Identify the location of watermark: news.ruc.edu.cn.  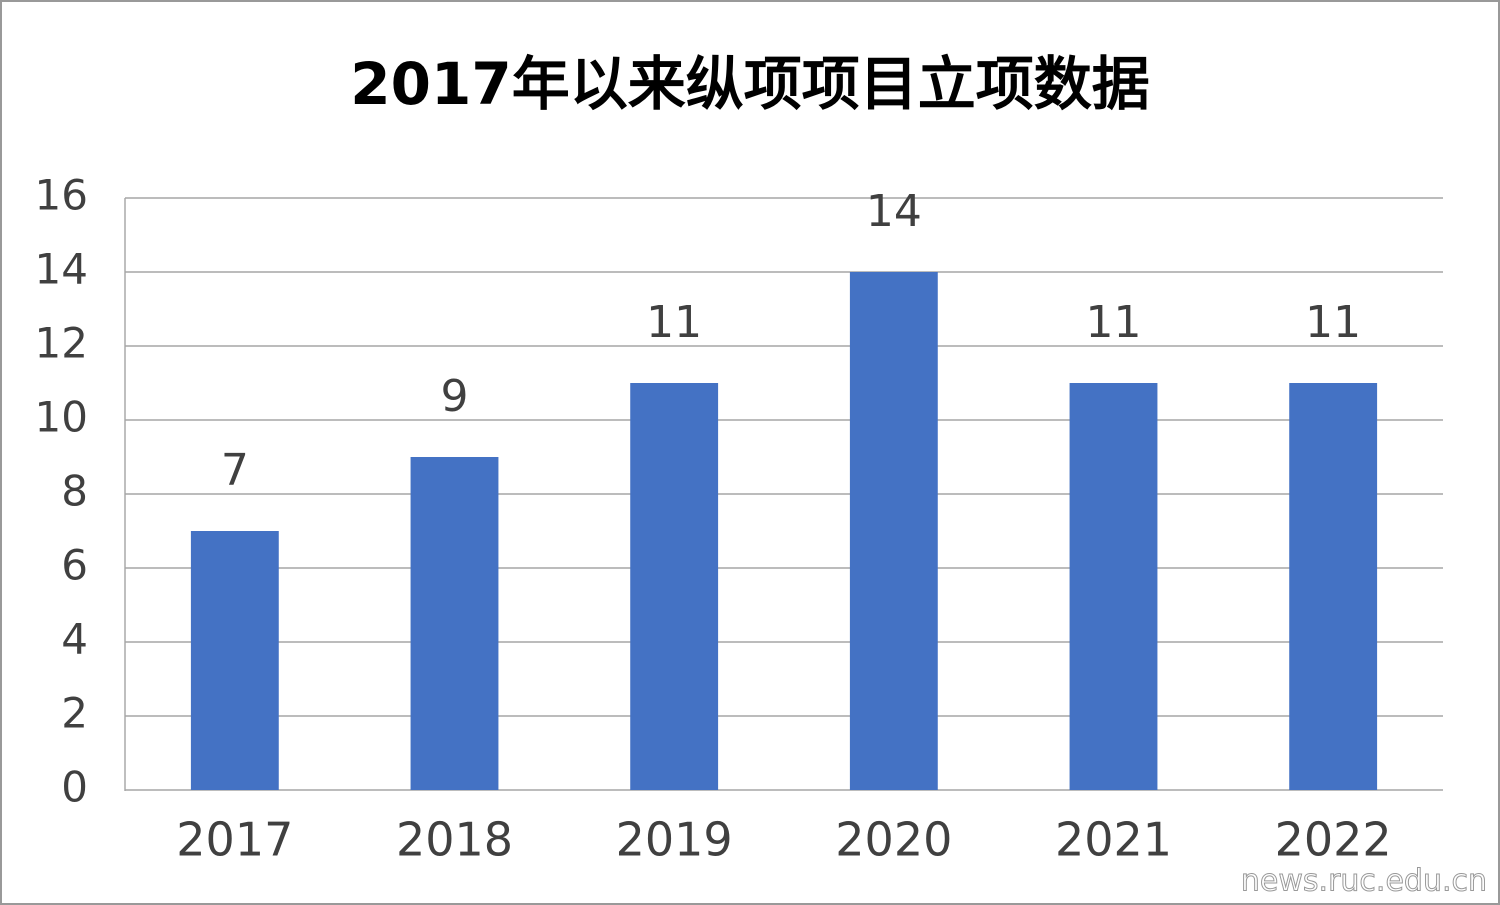
(1364, 881).